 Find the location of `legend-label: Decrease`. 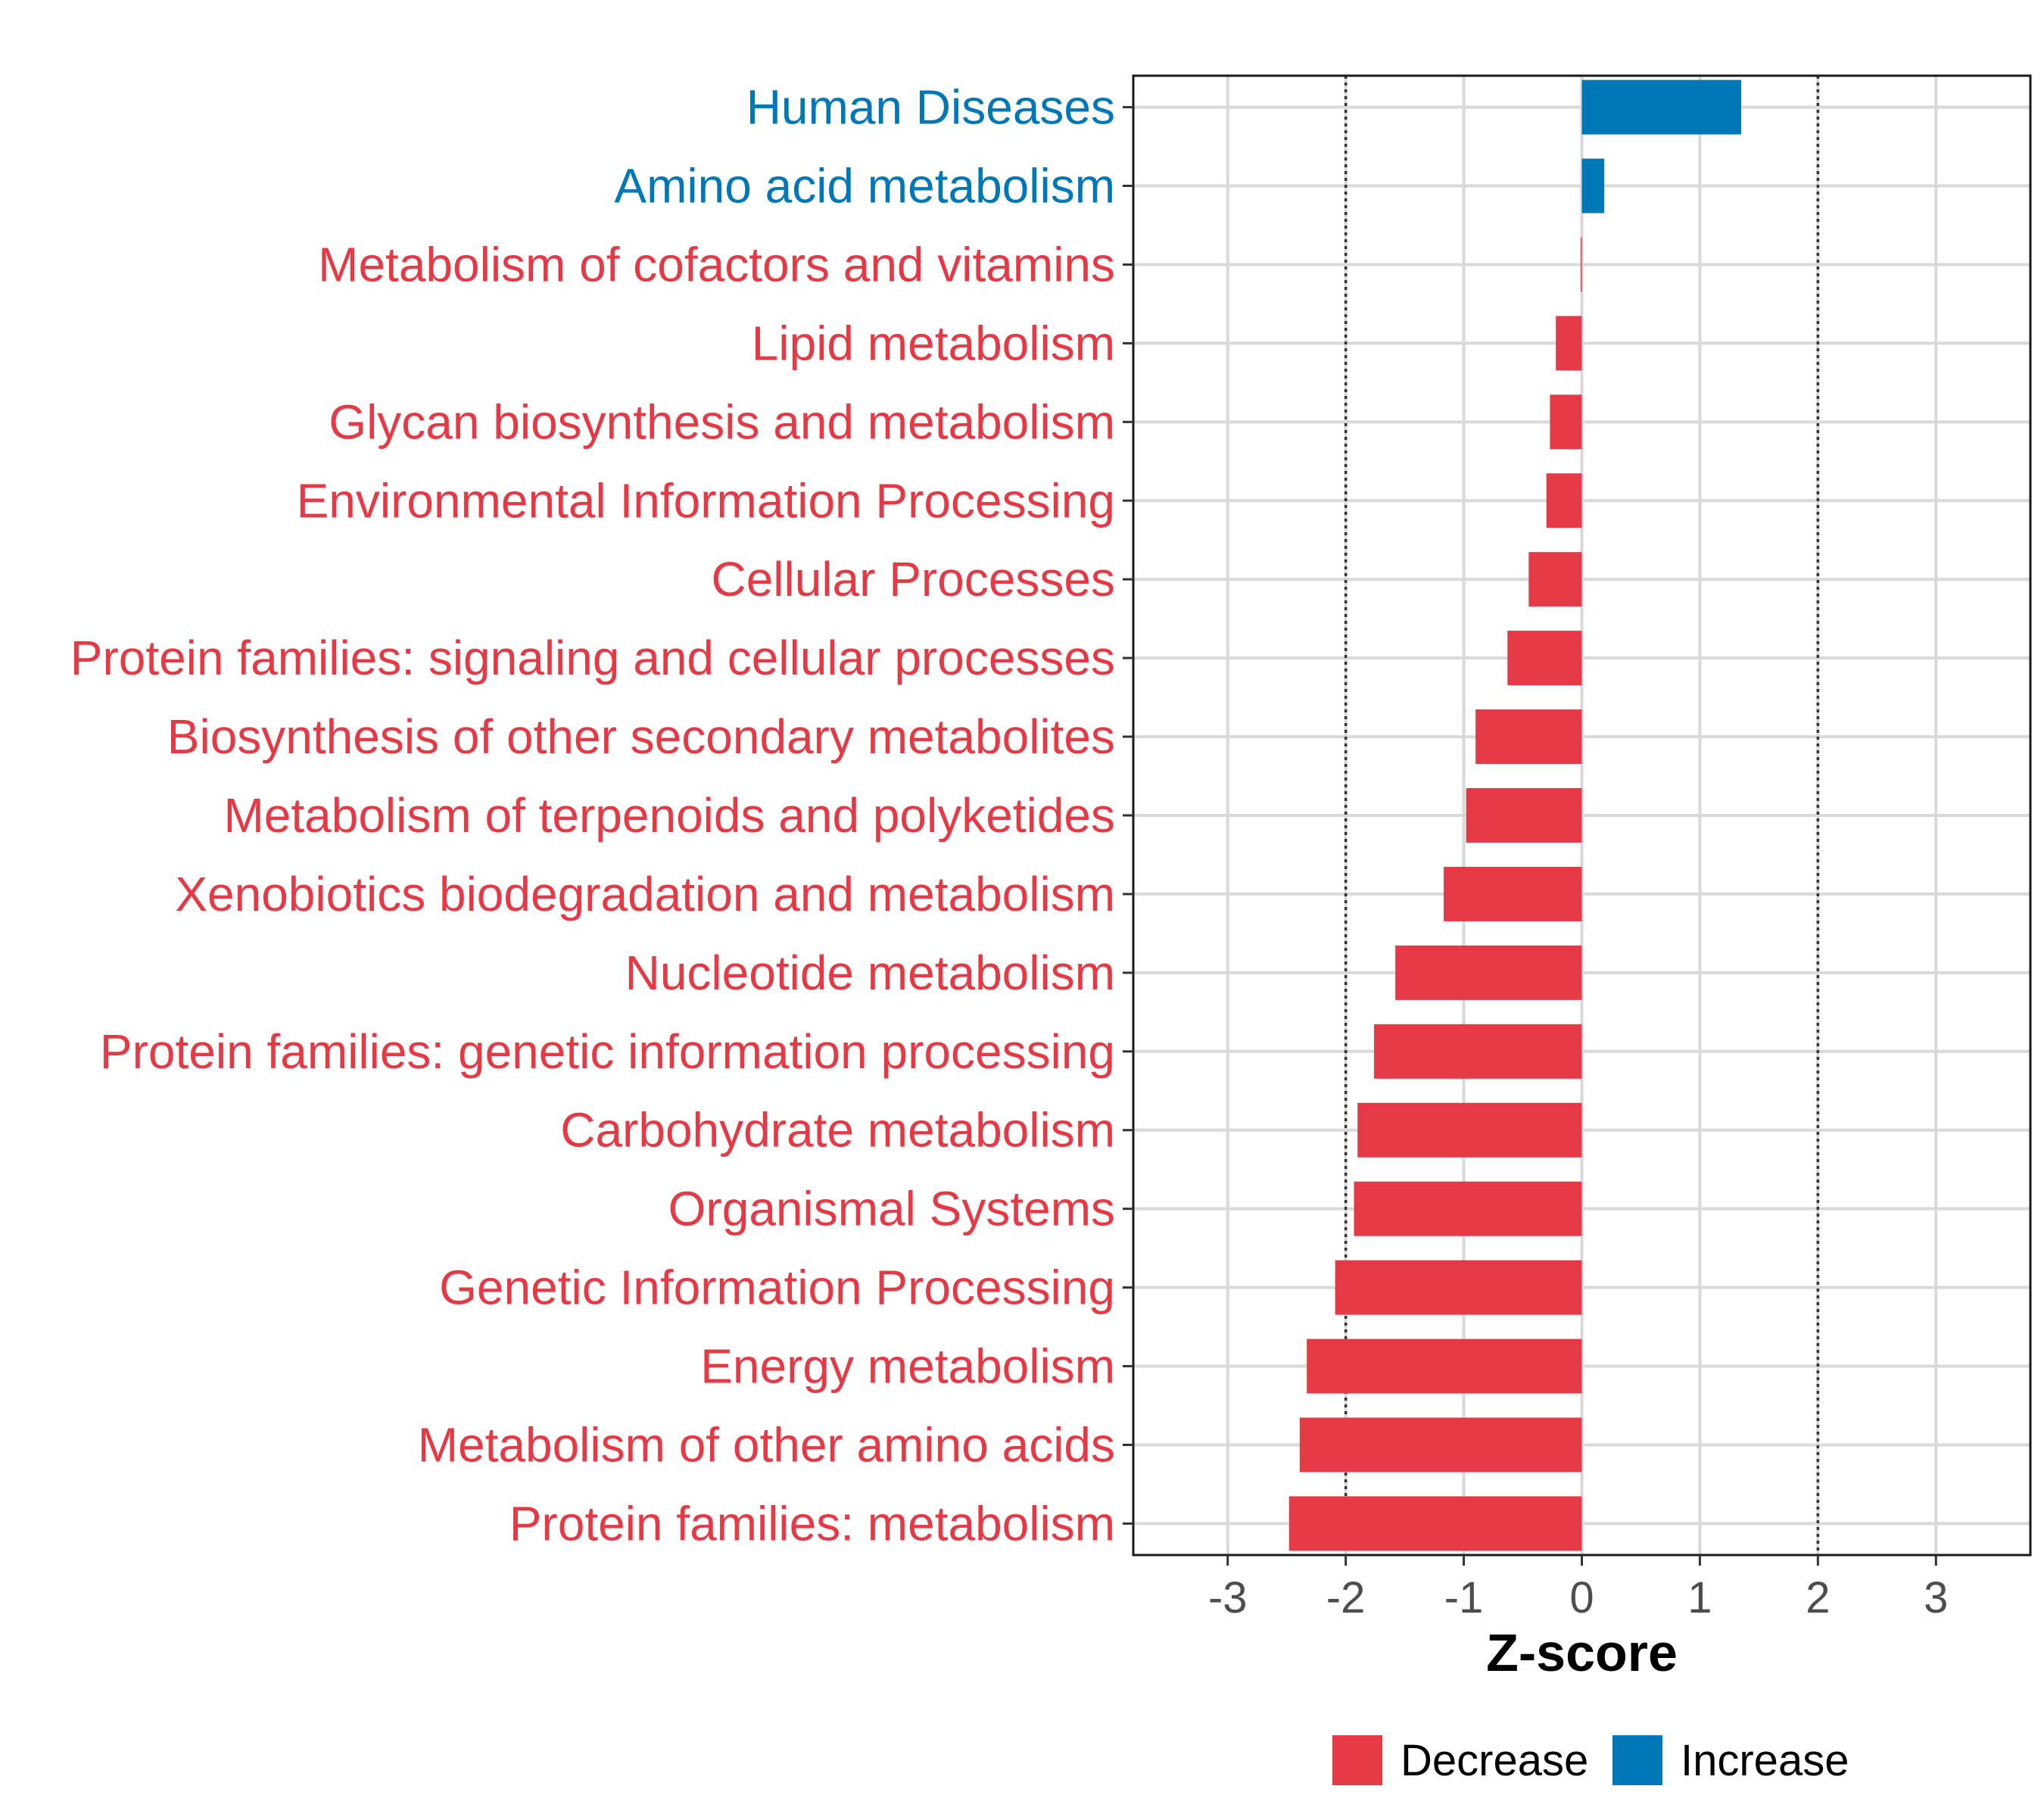

legend-label: Decrease is located at coordinates (1494, 1760).